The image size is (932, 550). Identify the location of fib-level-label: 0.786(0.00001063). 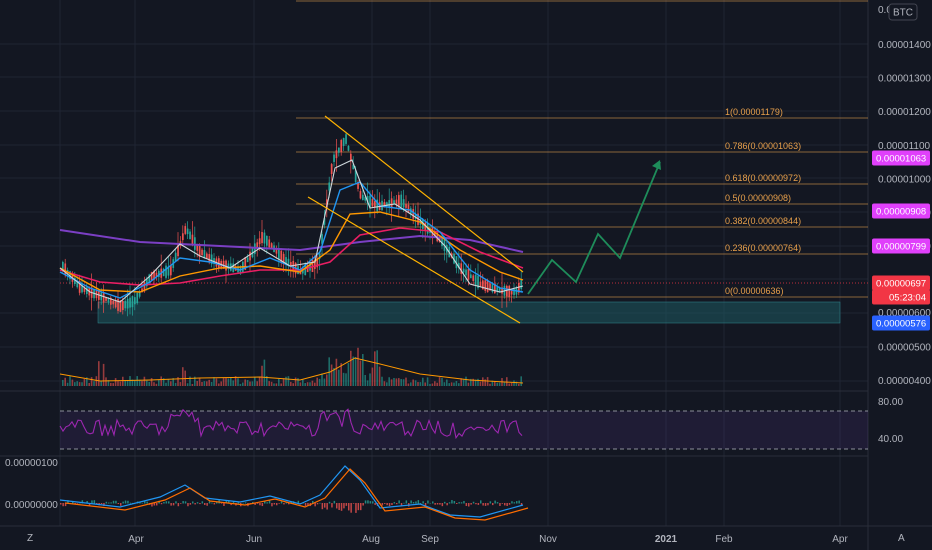
(763, 146).